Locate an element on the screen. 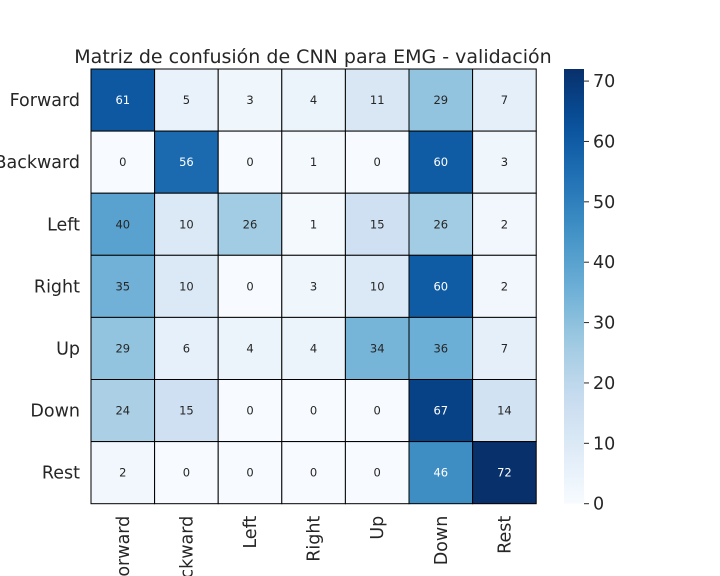 The height and width of the screenshot is (576, 720). cell-value-label: 7 is located at coordinates (504, 100).